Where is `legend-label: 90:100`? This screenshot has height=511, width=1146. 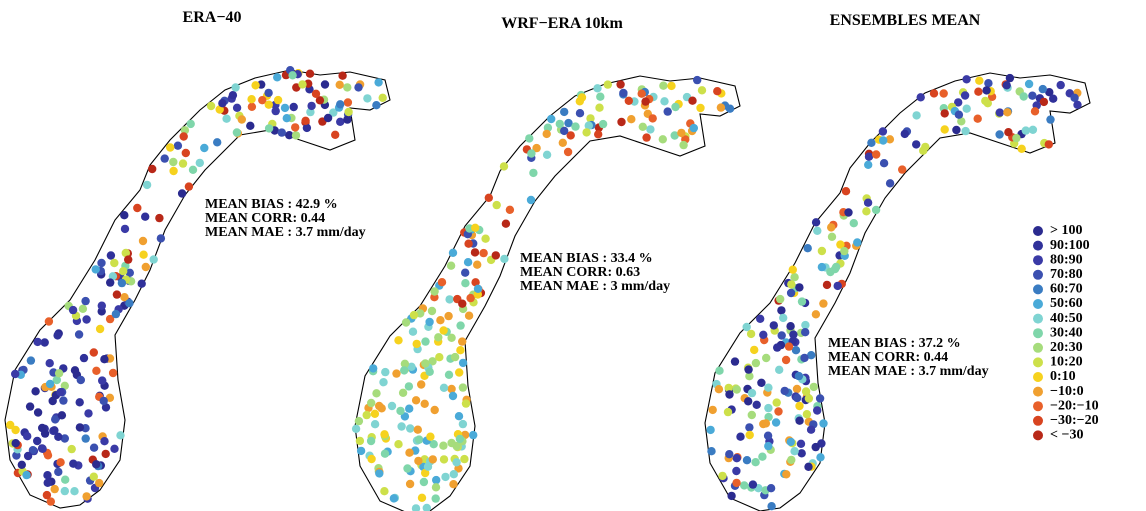
legend-label: 90:100 is located at coordinates (1070, 245).